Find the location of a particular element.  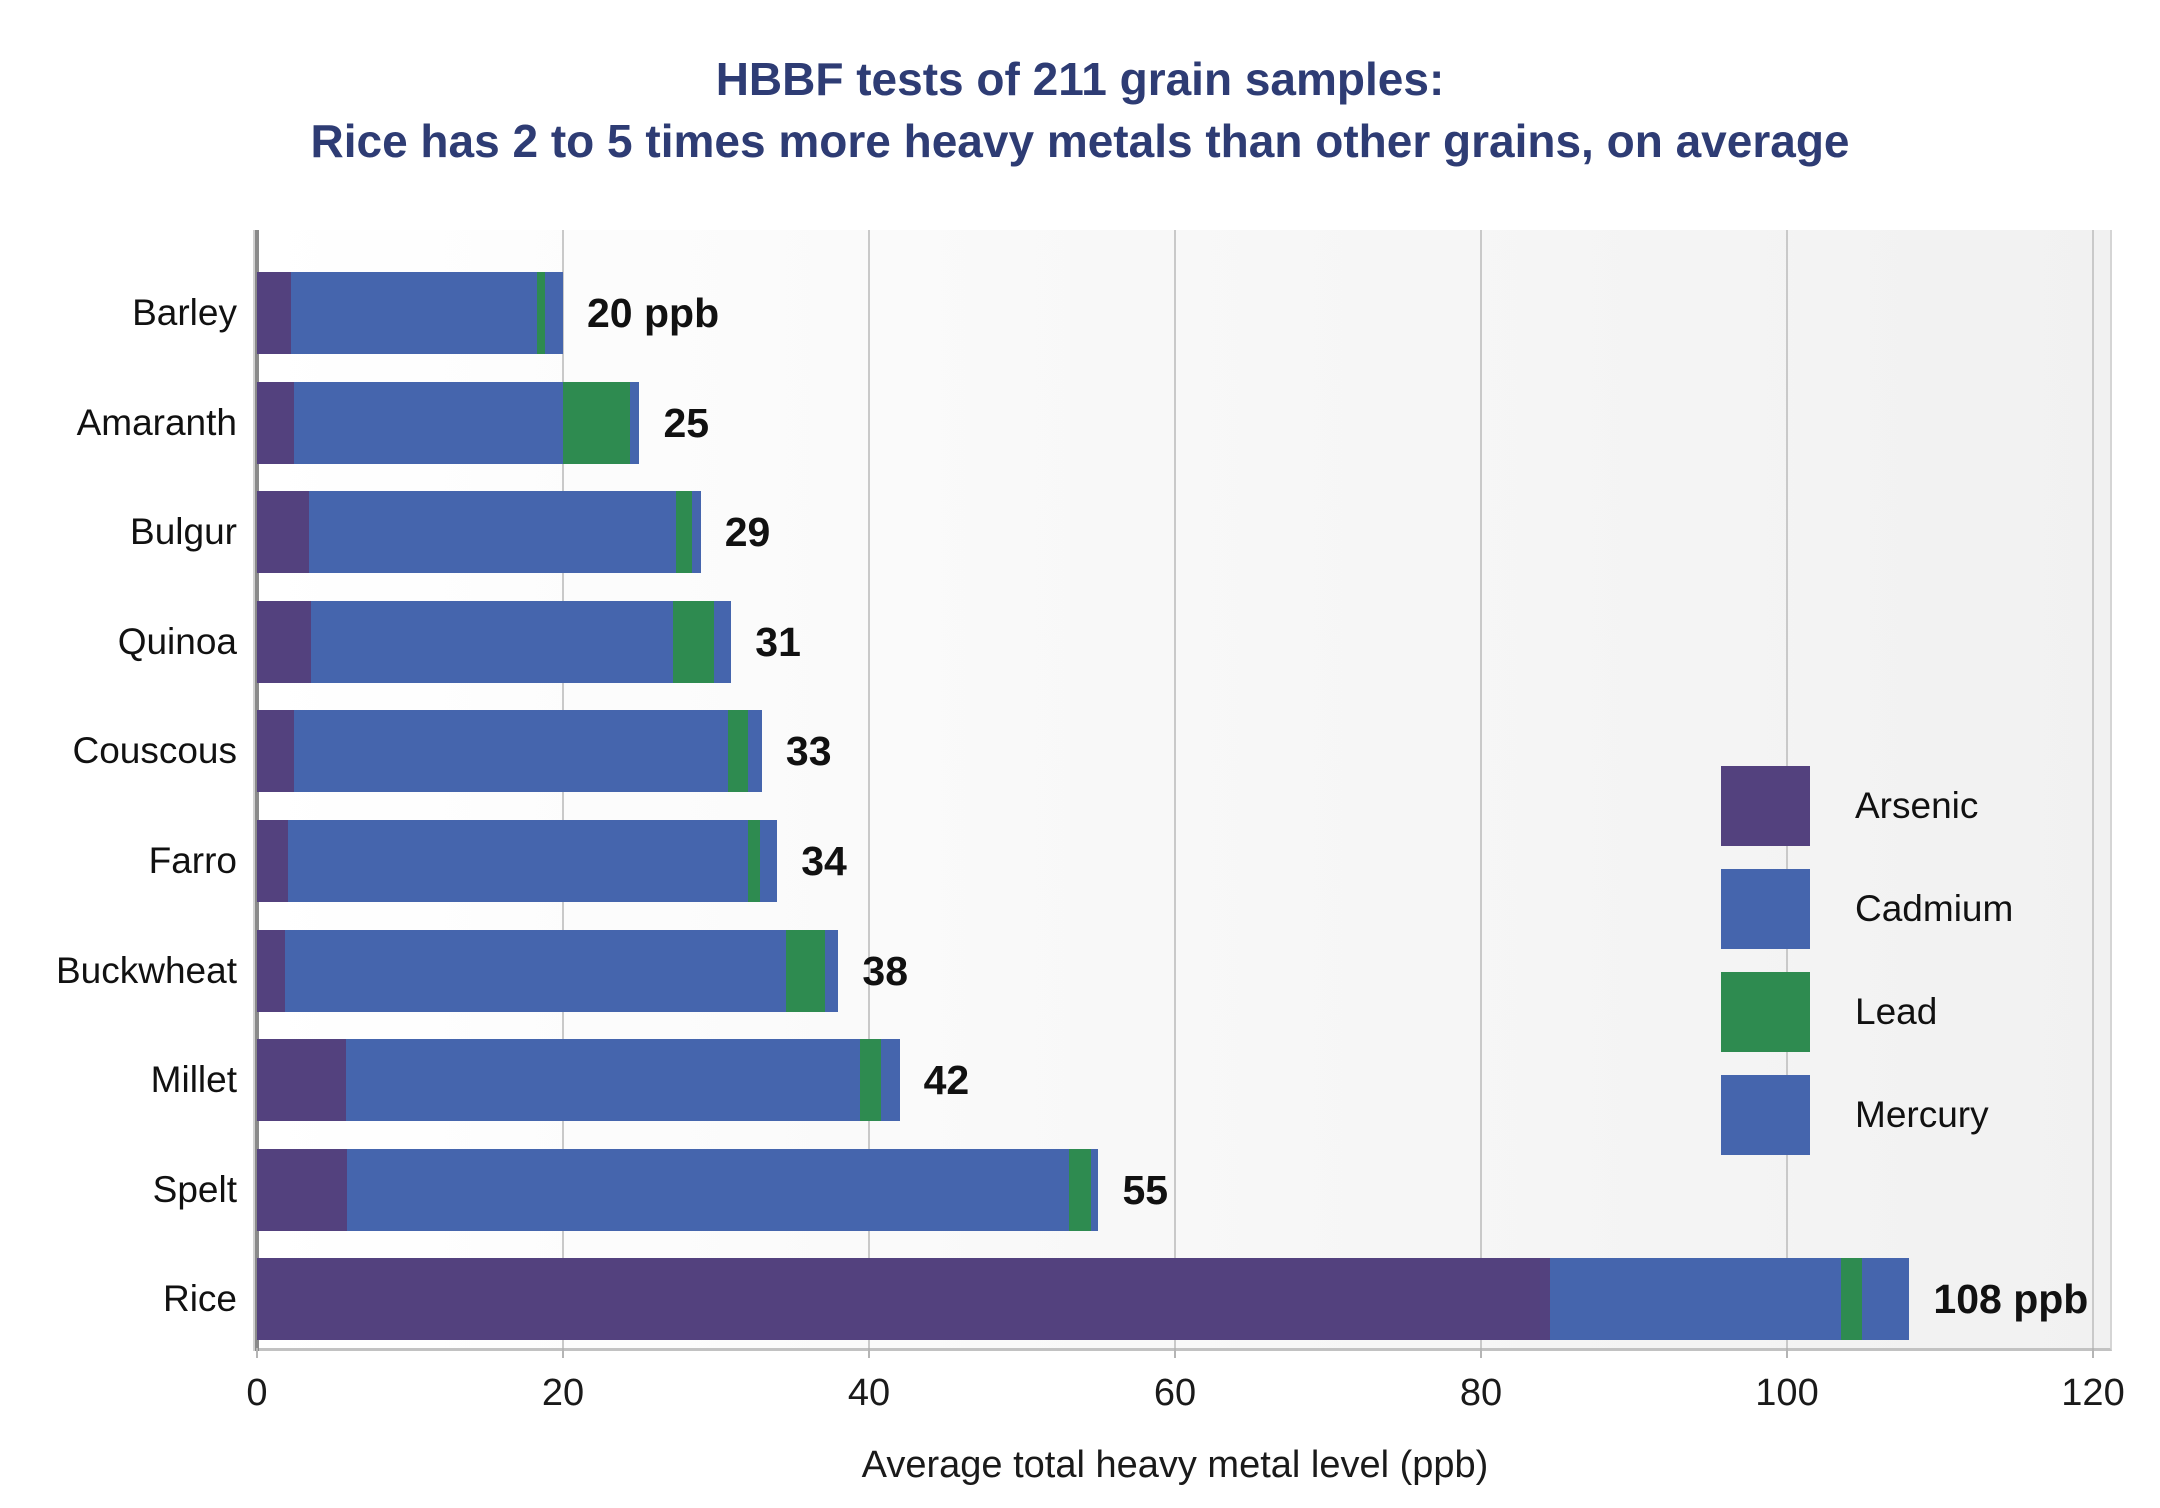

bar-value-label: 20 ppb is located at coordinates (653, 313).